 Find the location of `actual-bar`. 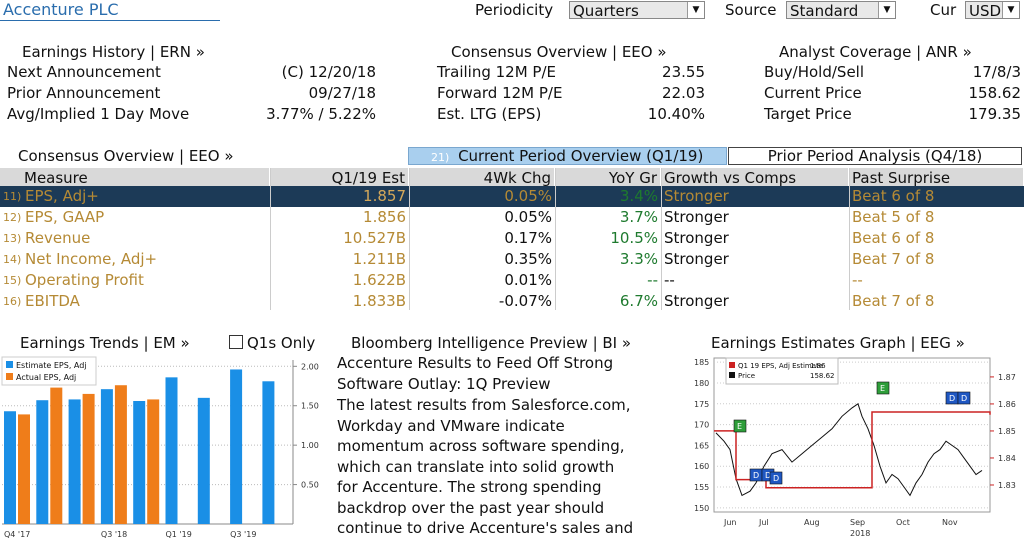

actual-bar is located at coordinates (153, 461).